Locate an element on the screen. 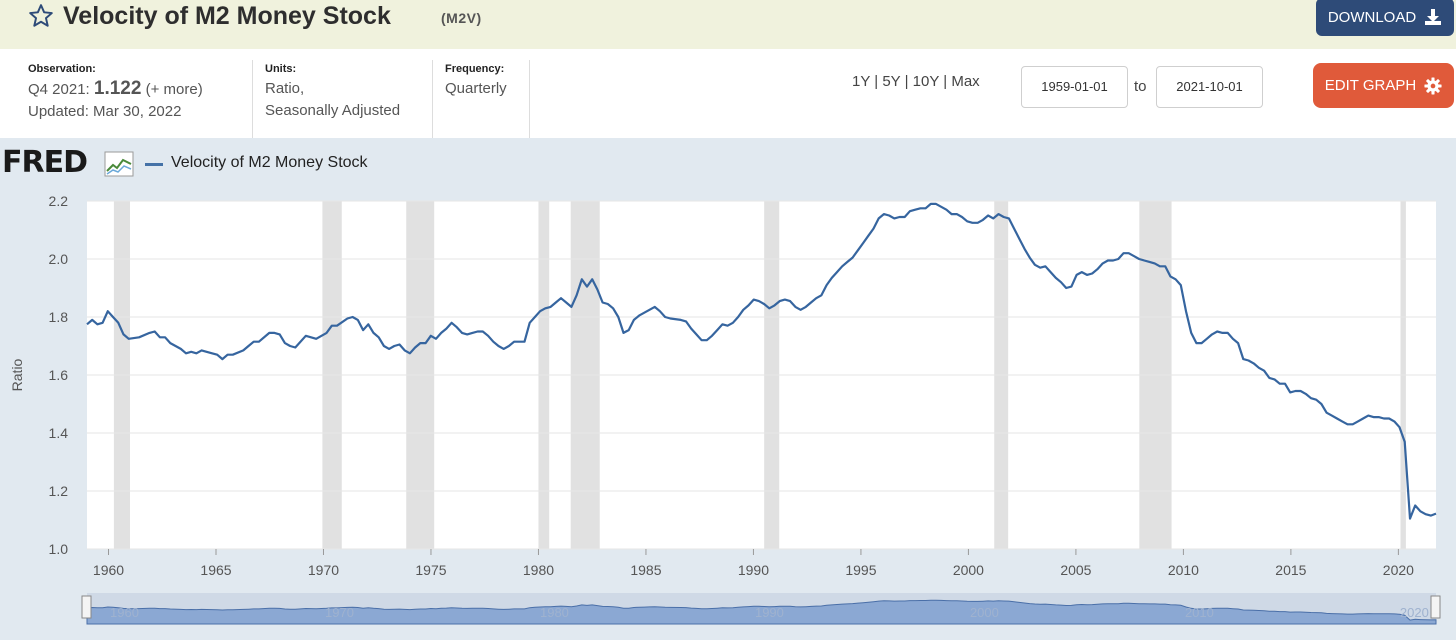 This screenshot has height=640, width=1456. navigator-label: 1970 is located at coordinates (339, 612).